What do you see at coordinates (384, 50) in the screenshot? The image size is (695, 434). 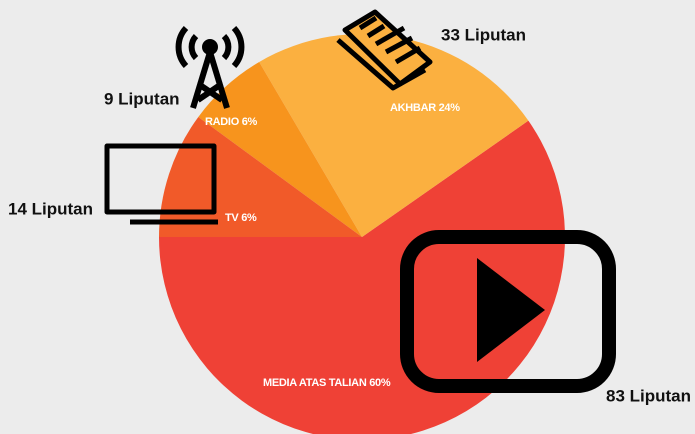 I see `newspaper-icon` at bounding box center [384, 50].